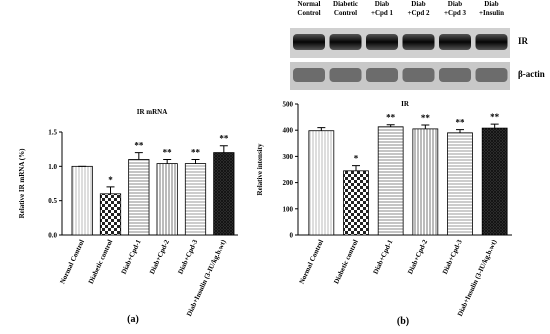 The image size is (550, 334). Describe the element at coordinates (455, 13) in the screenshot. I see `blot-column-label: +Cpd 3` at that location.